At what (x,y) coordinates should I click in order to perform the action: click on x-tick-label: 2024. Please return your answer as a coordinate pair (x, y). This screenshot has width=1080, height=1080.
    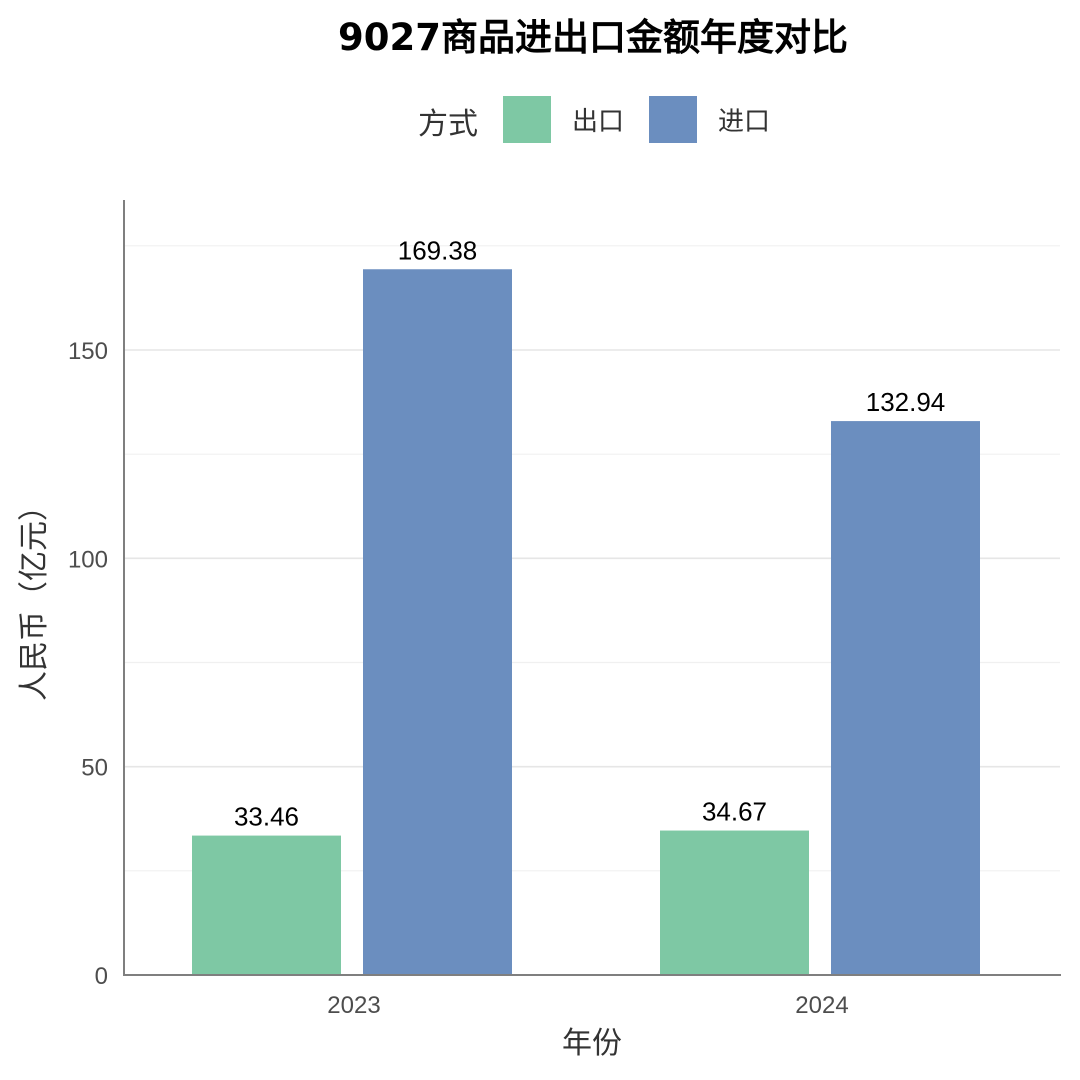
    Looking at the image, I should click on (821, 1005).